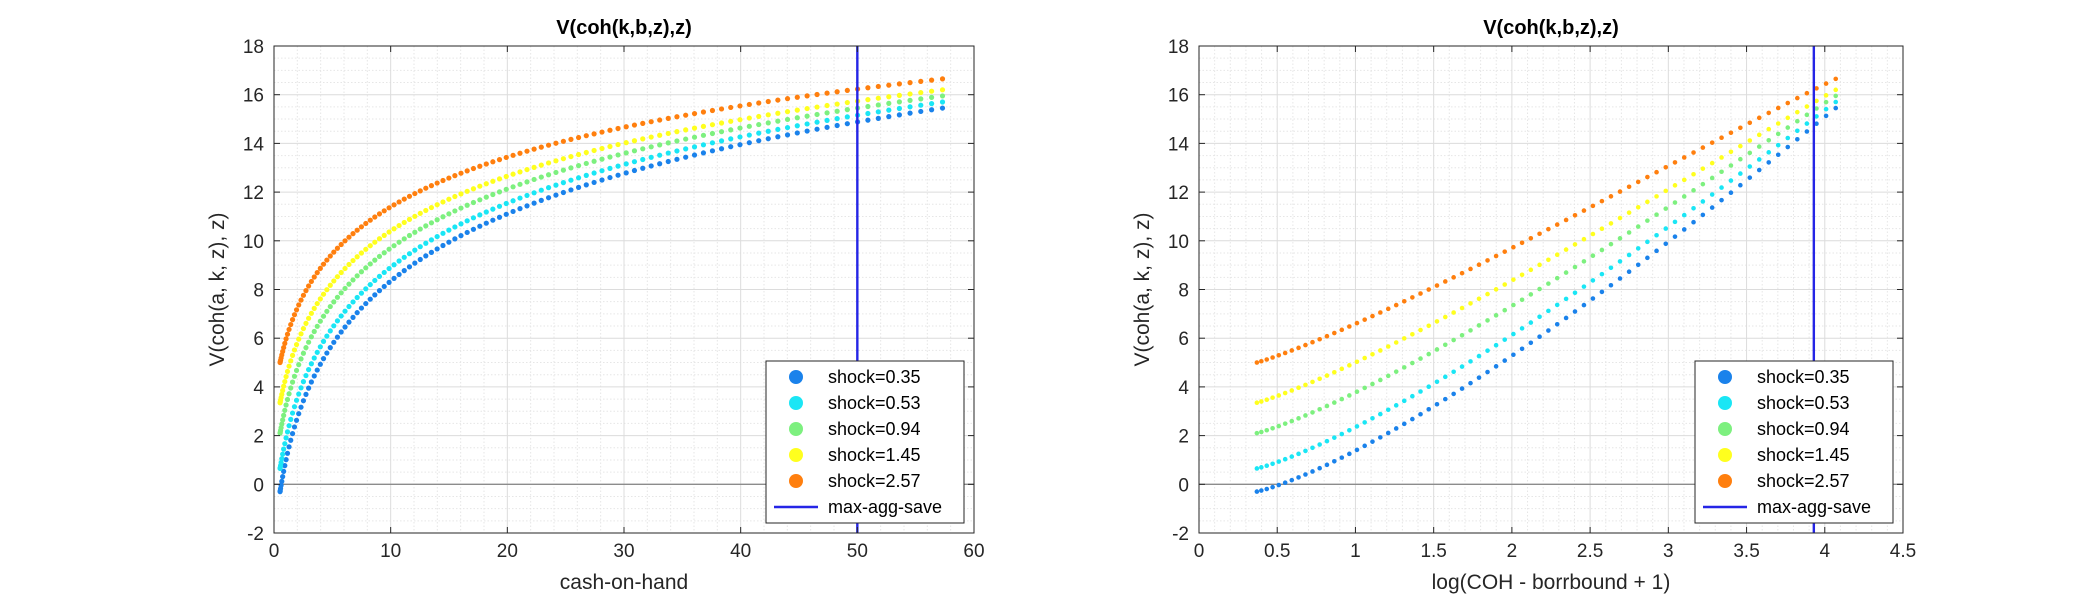  I want to click on x-tick-label: 0.5, so click(1277, 551).